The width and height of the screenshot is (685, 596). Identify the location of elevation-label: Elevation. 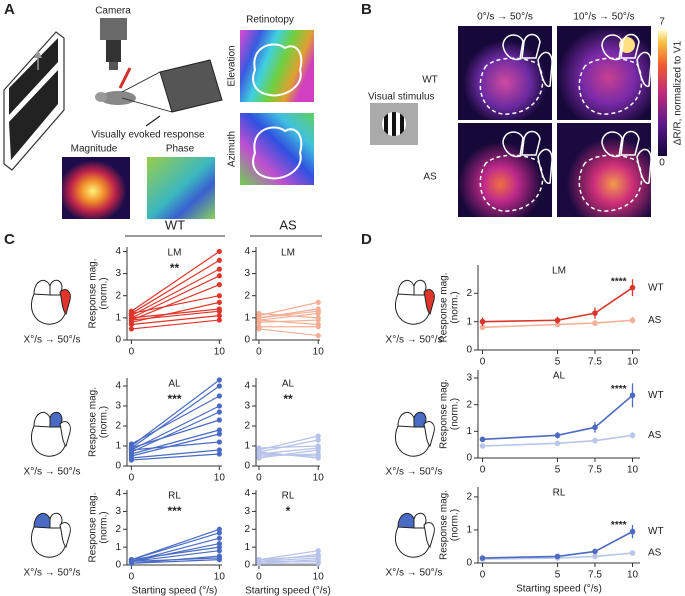
(232, 65).